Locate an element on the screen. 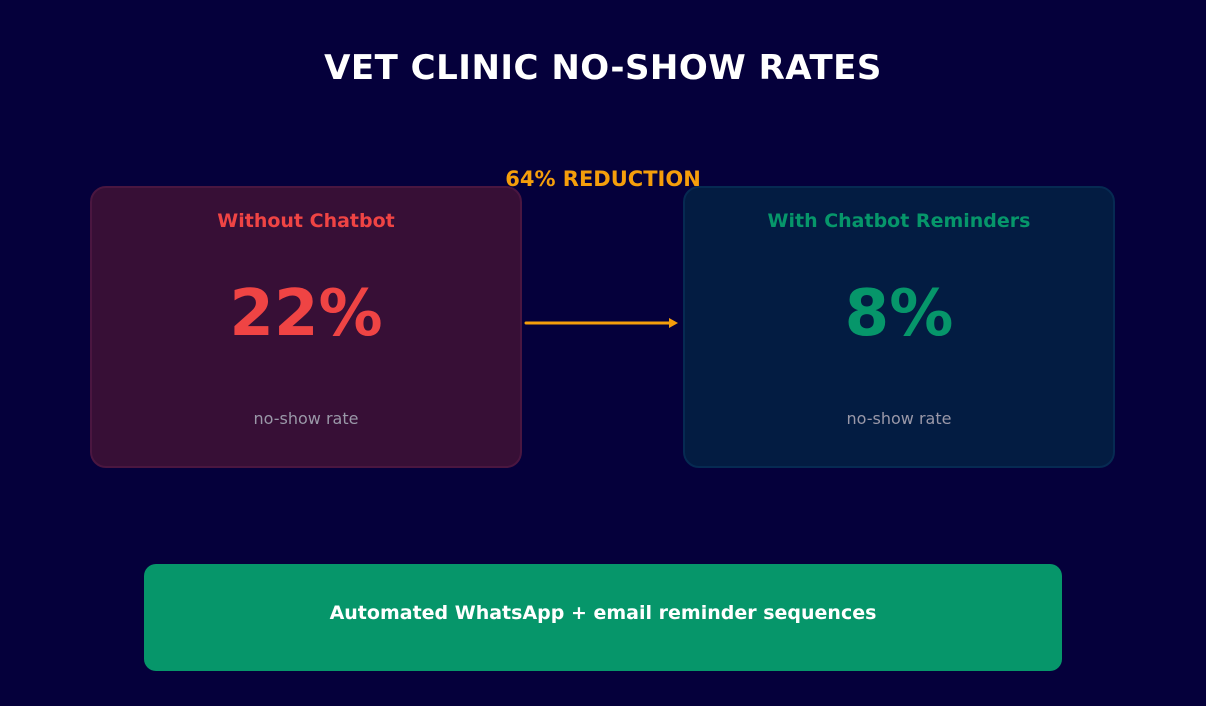 This screenshot has height=706, width=1206. card-value: 8% is located at coordinates (899, 314).